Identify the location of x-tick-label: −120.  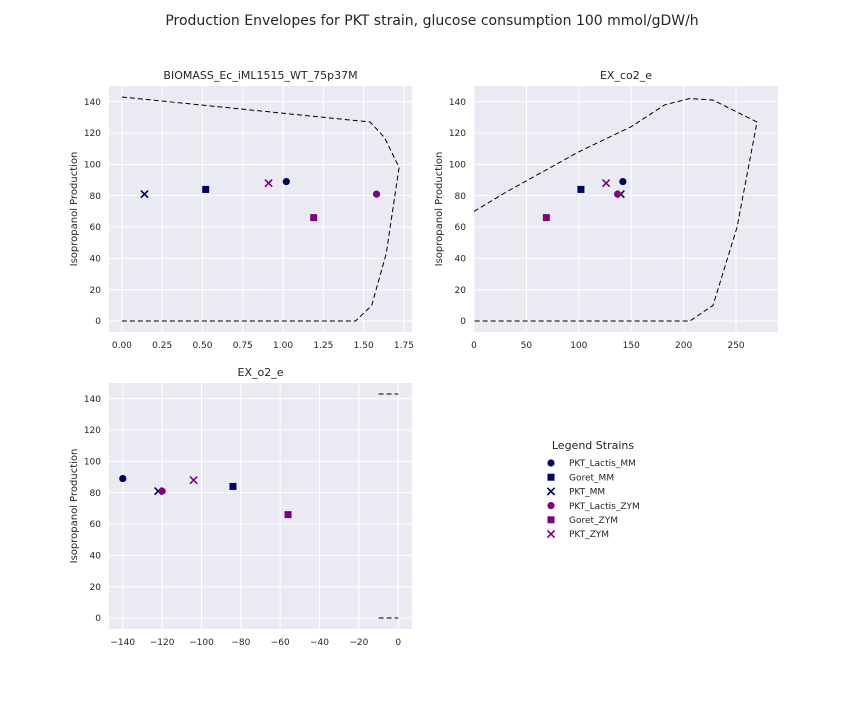
(162, 643).